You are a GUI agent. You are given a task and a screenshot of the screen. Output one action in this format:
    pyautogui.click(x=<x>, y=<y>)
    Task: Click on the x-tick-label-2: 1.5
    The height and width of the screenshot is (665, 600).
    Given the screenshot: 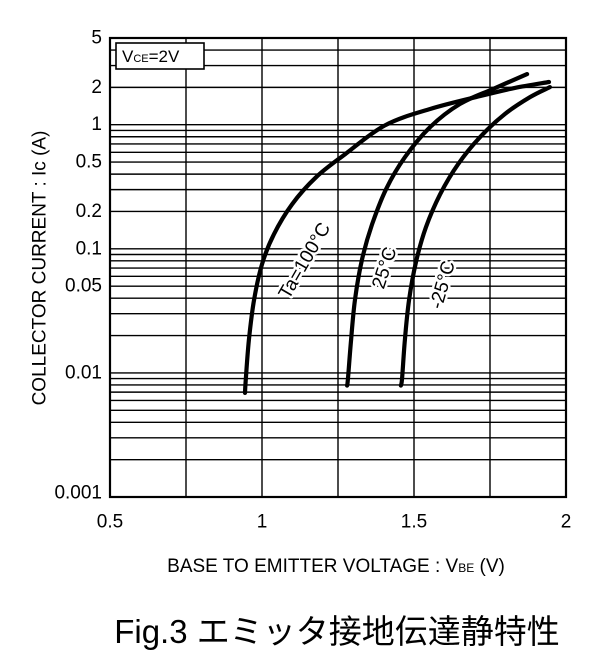 What is the action you would take?
    pyautogui.click(x=414, y=522)
    